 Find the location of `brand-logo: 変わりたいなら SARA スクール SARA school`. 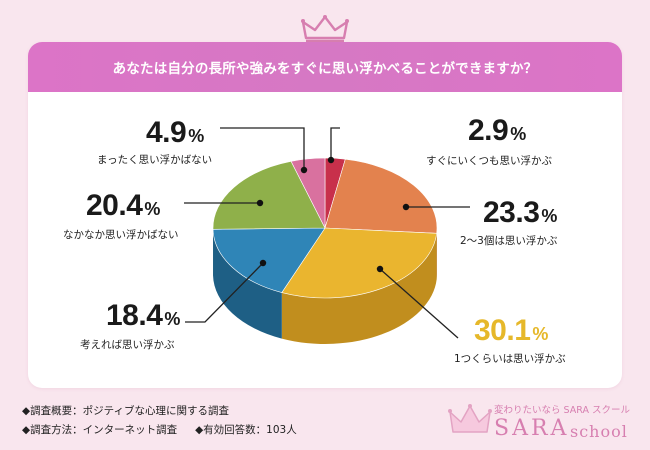

brand-logo: 変わりたいなら SARA スクール SARA school is located at coordinates (543, 422).